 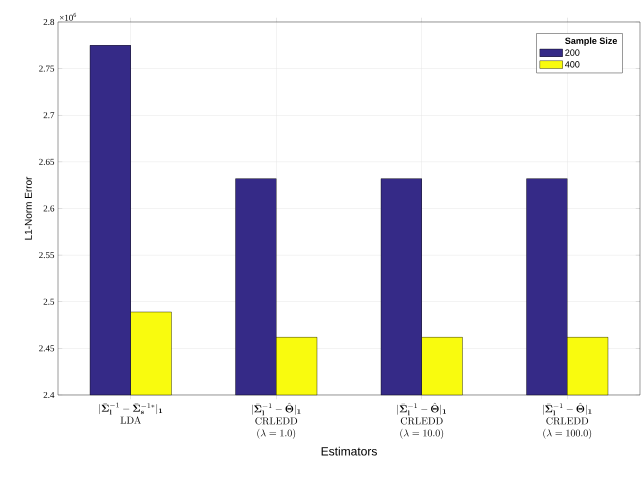 What do you see at coordinates (46, 161) in the screenshot?
I see `y-tick-label: 2.65` at bounding box center [46, 161].